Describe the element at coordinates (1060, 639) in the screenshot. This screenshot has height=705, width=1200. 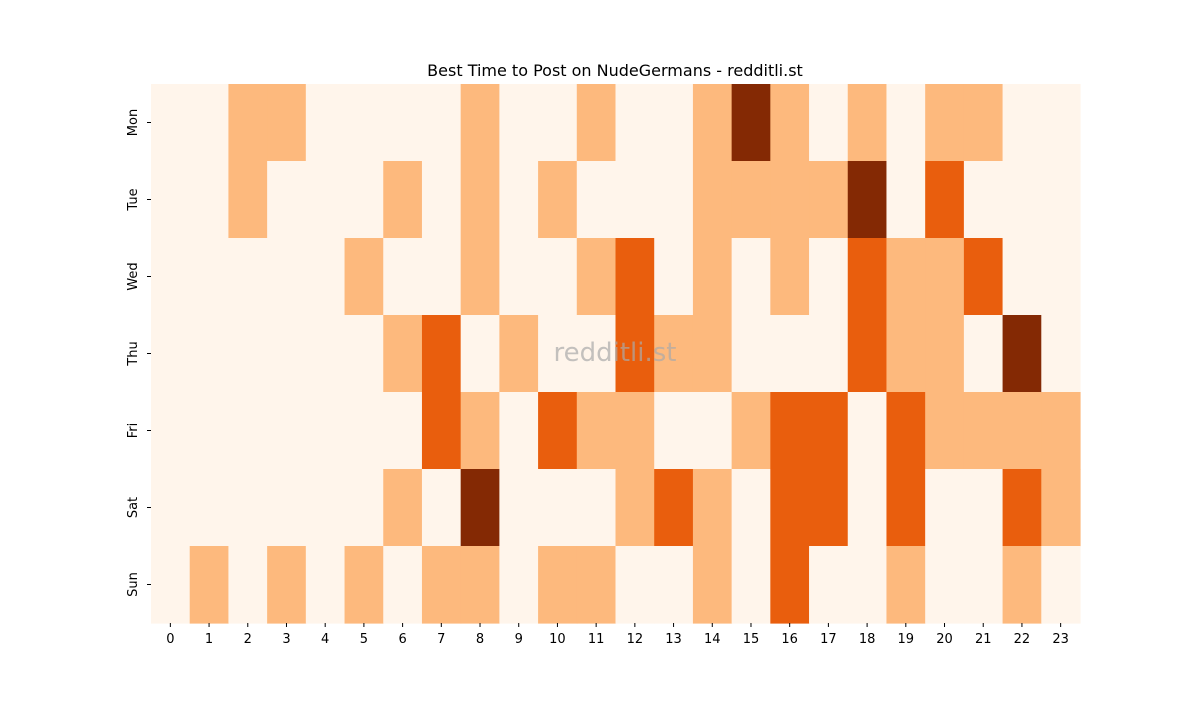
I see `x-tick-label: 23` at that location.